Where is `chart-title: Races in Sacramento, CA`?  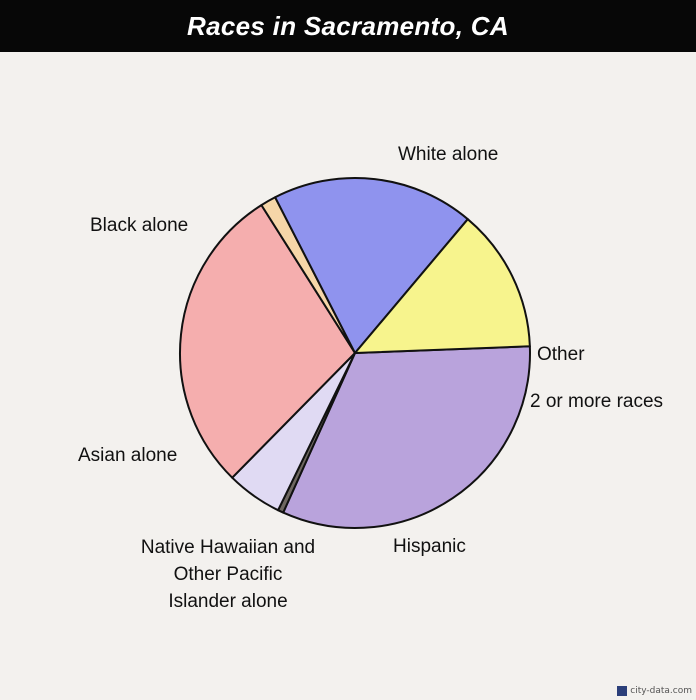
chart-title: Races in Sacramento, CA is located at coordinates (348, 25).